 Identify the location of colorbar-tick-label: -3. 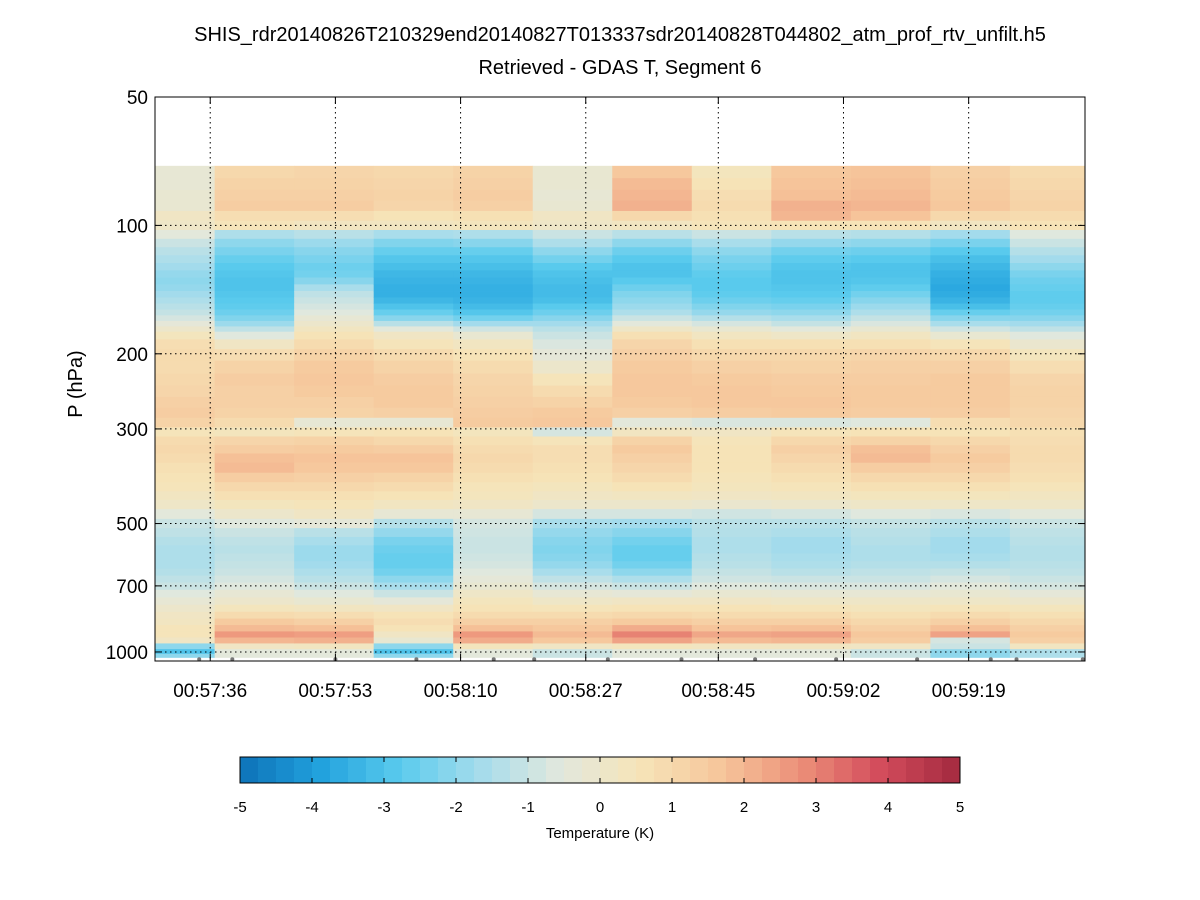
(383, 807).